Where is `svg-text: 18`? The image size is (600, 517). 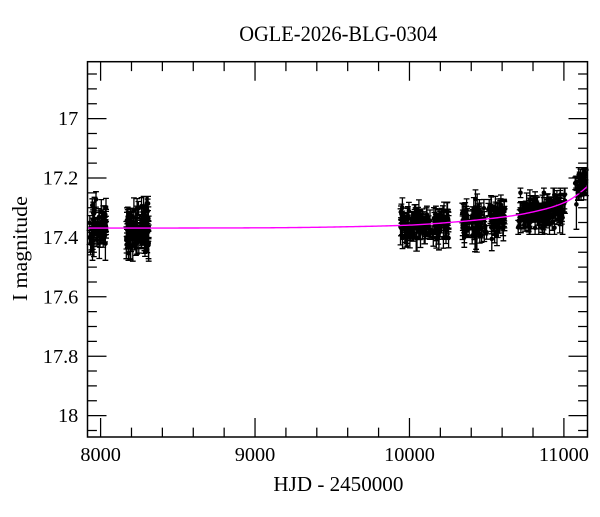 svg-text: 18 is located at coordinates (68, 416).